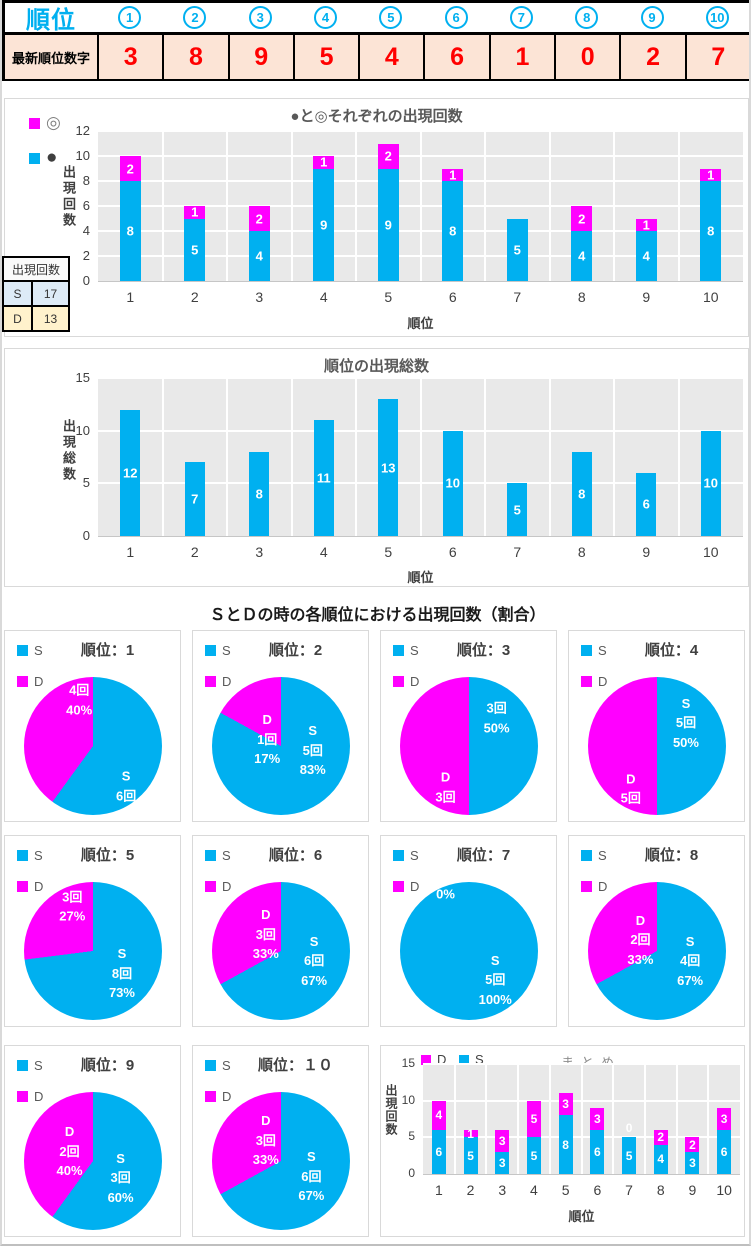 The height and width of the screenshot is (1246, 751). What do you see at coordinates (631, 779) in the screenshot?
I see `pie-slice-label-line: D` at bounding box center [631, 779].